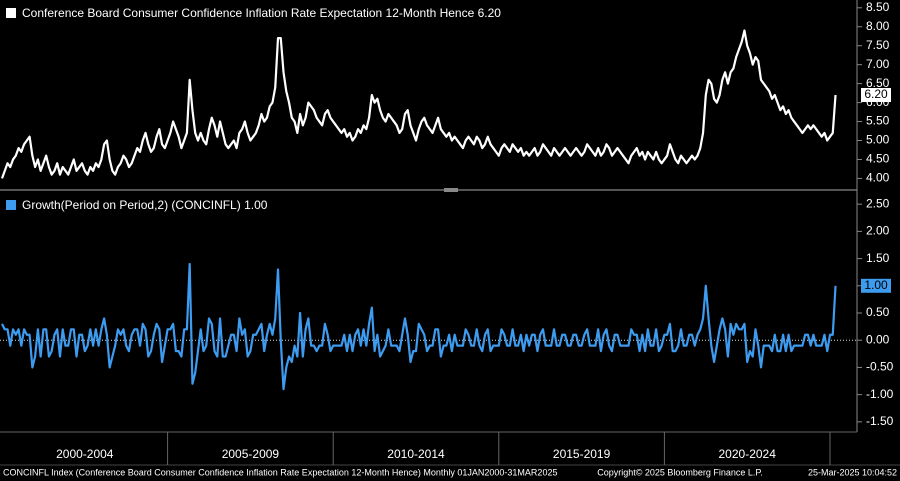 The width and height of the screenshot is (900, 481). Describe the element at coordinates (582, 454) in the screenshot. I see `x-group-label: 2015-2019` at that location.